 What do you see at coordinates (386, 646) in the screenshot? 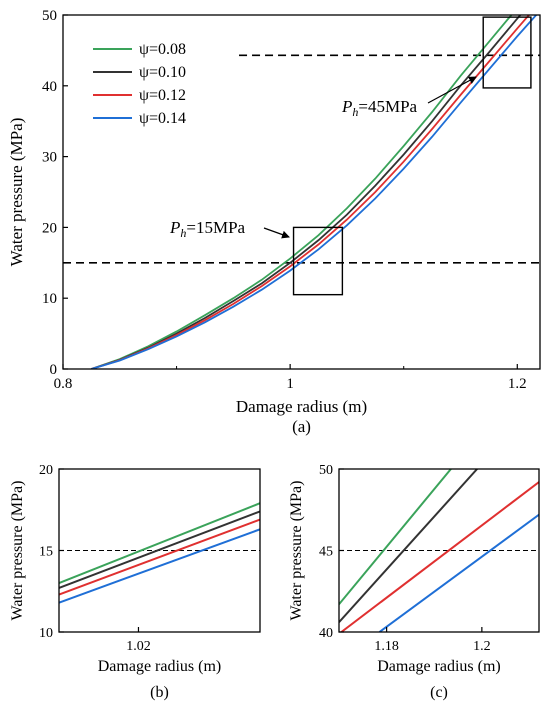
I see `x-tick-label: 1.18` at bounding box center [386, 646].